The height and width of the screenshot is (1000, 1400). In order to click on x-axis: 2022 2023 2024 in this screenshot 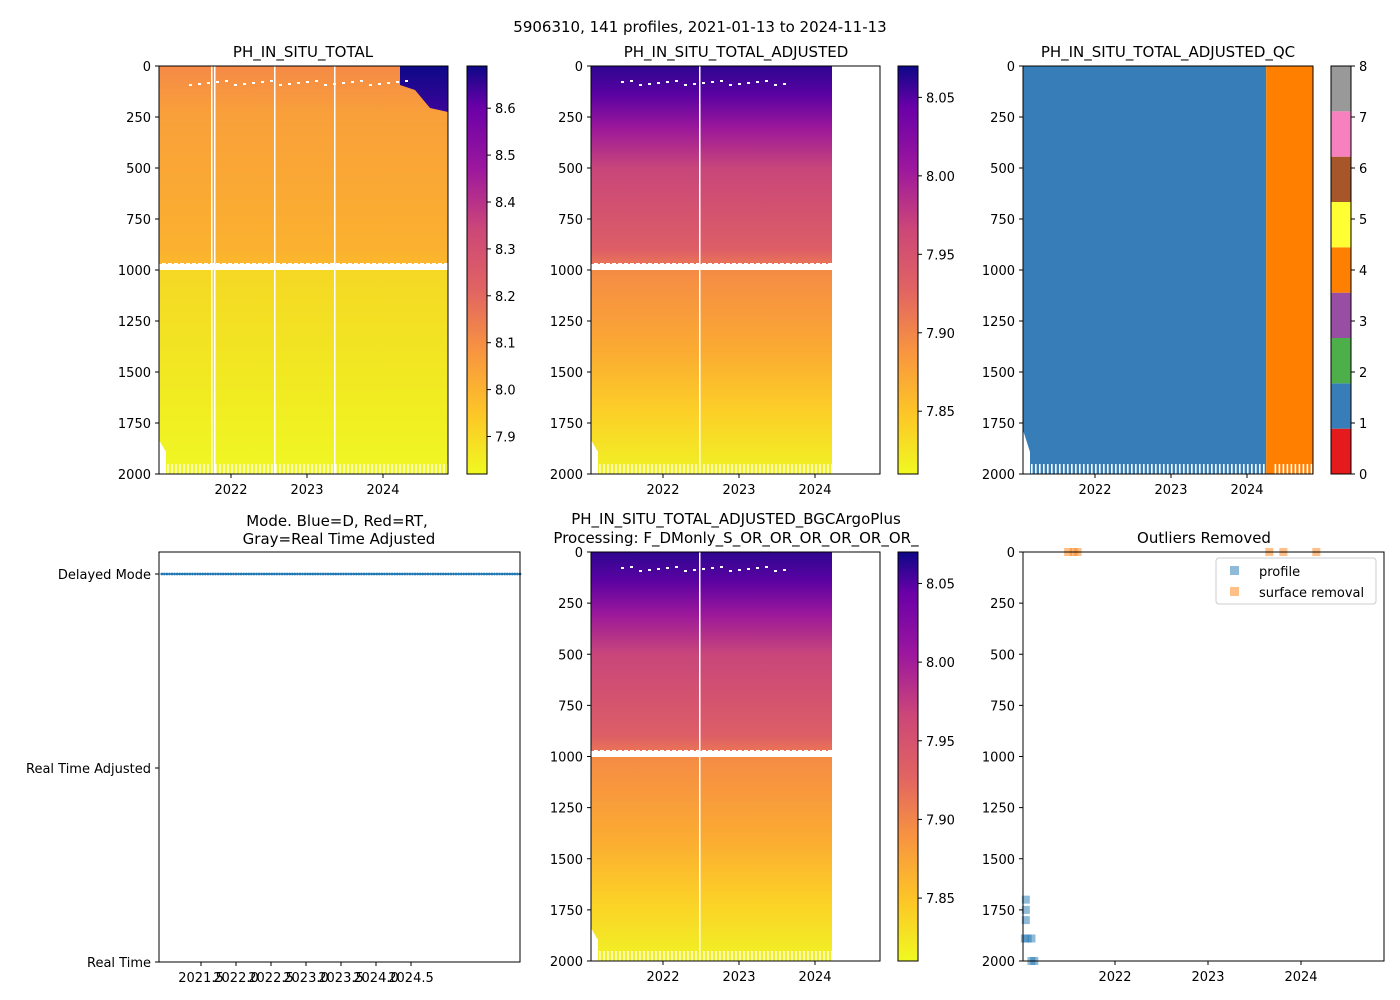, I will do `click(307, 486)`.